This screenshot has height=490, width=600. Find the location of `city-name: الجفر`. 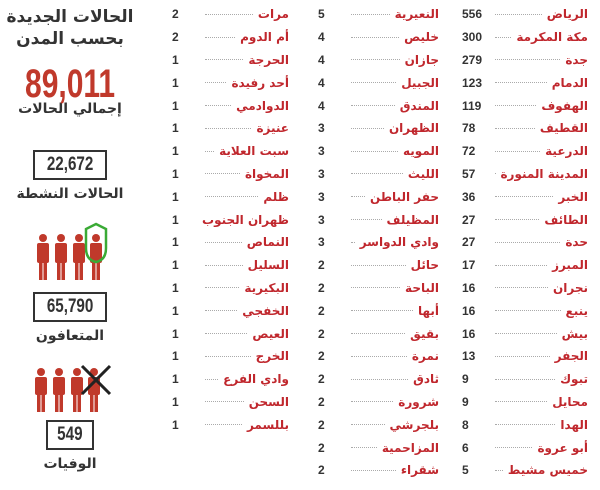

city-name: الجفر is located at coordinates (571, 356).